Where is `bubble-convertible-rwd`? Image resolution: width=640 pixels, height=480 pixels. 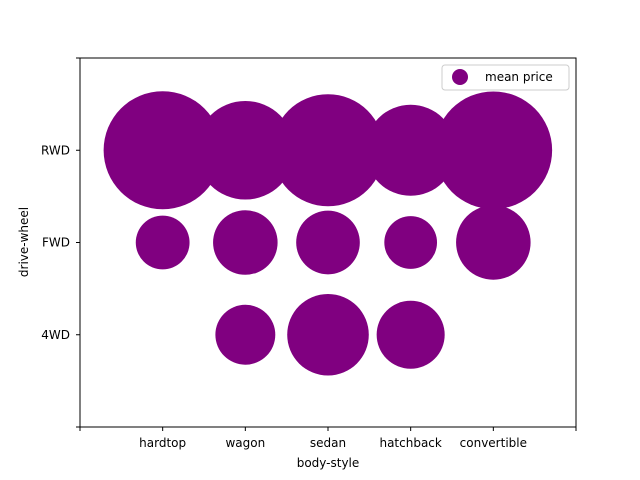
bubble-convertible-rwd is located at coordinates (493, 150).